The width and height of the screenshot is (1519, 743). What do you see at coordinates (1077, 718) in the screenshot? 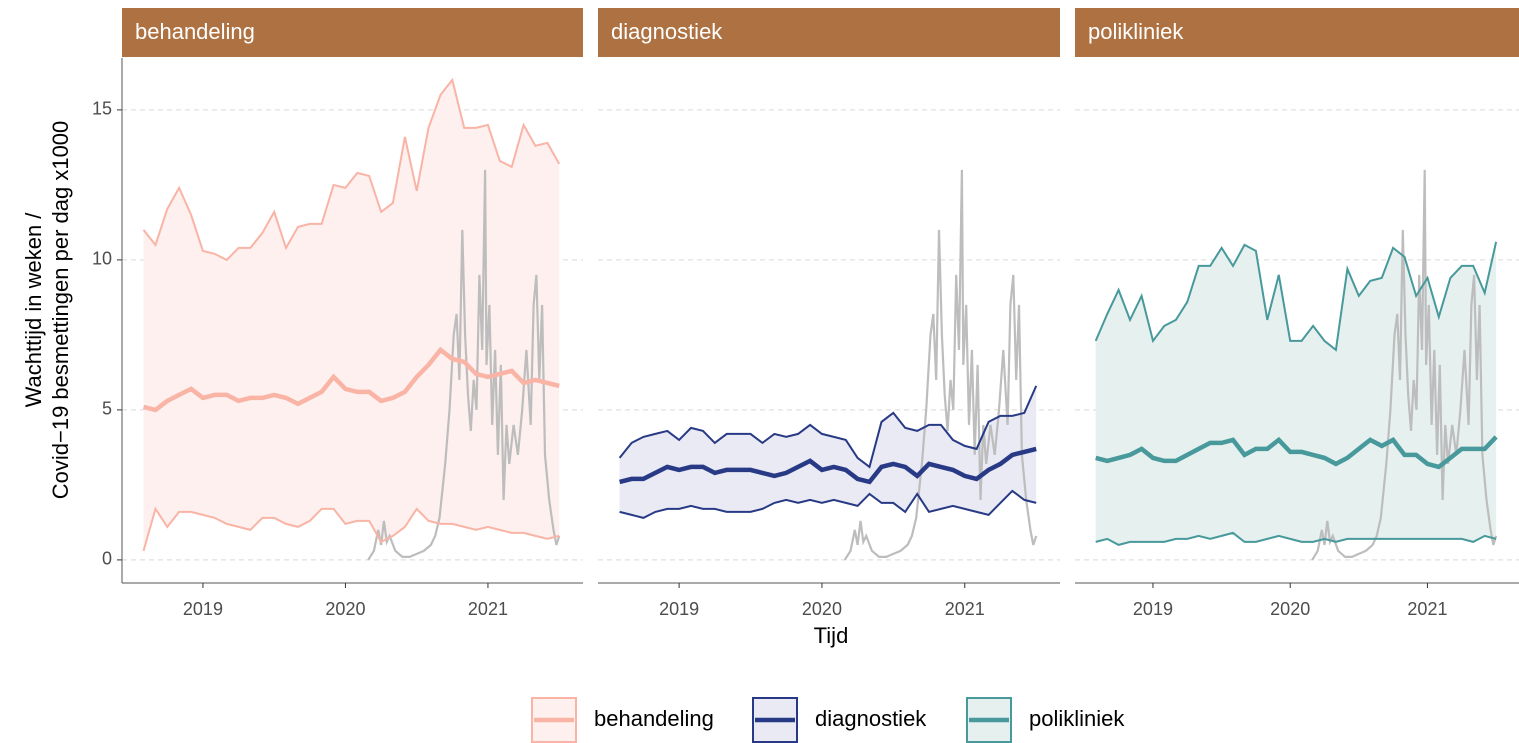
I see `legend-label: polikliniek` at bounding box center [1077, 718].